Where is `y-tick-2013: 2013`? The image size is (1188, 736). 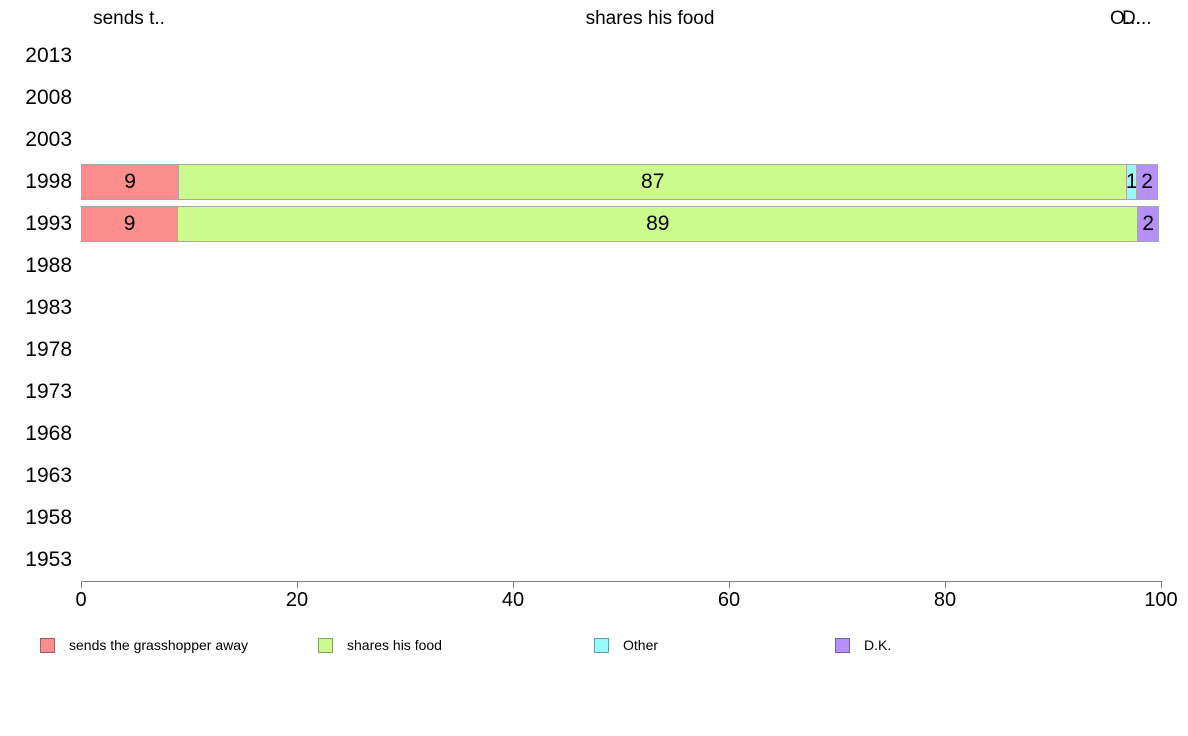 y-tick-2013: 2013 is located at coordinates (48, 55).